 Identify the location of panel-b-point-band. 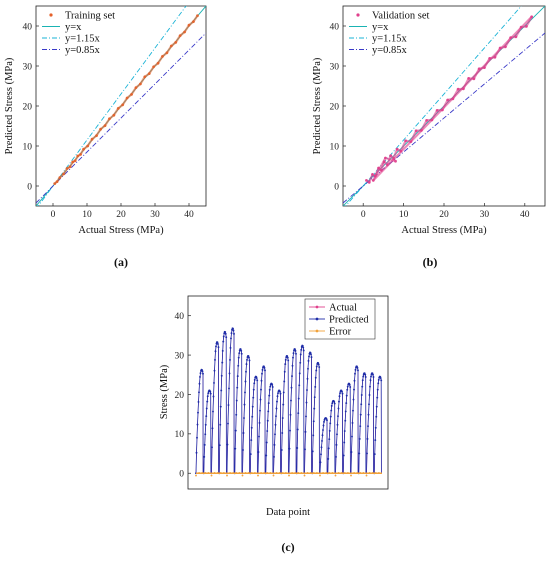
(371, 178).